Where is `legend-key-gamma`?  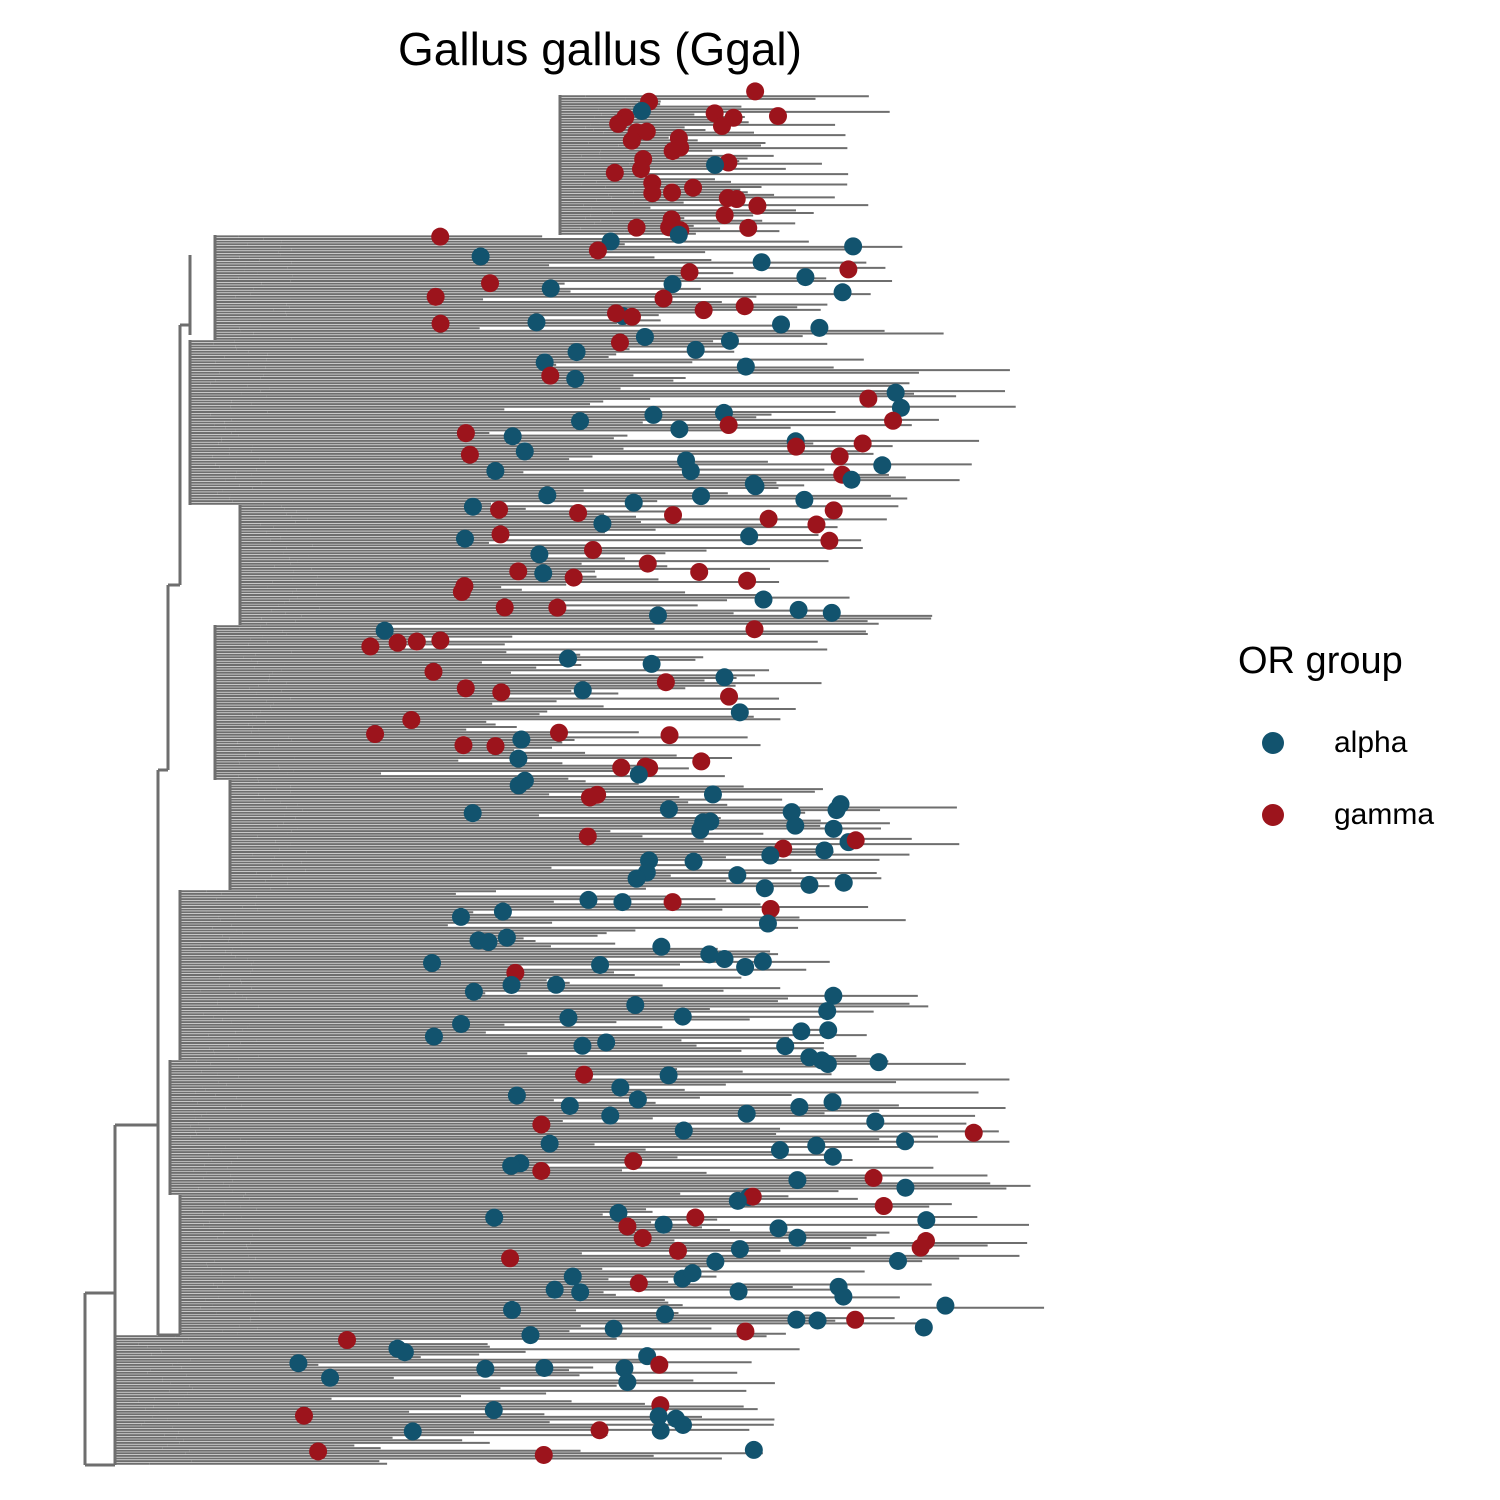
legend-key-gamma is located at coordinates (1273, 815).